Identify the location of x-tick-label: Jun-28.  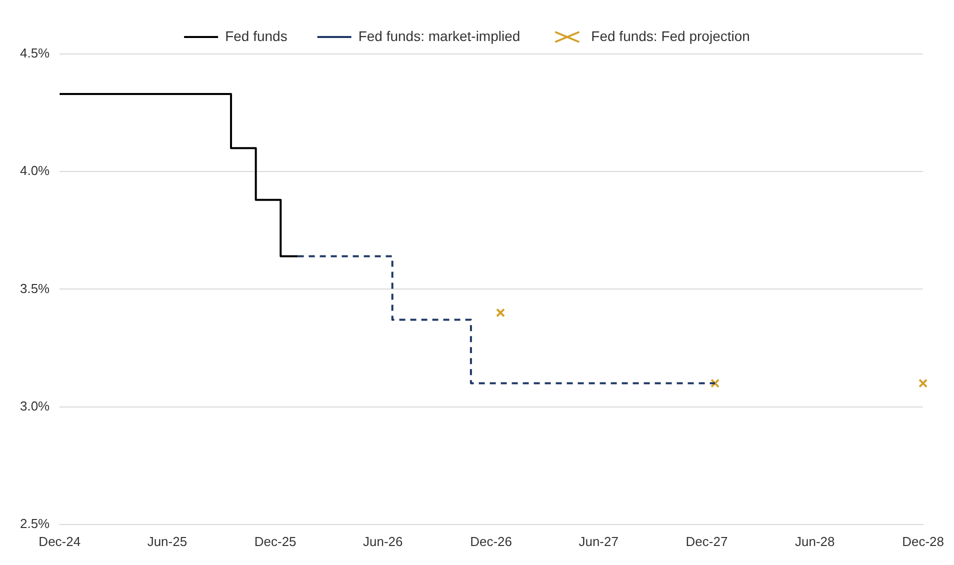
(815, 541).